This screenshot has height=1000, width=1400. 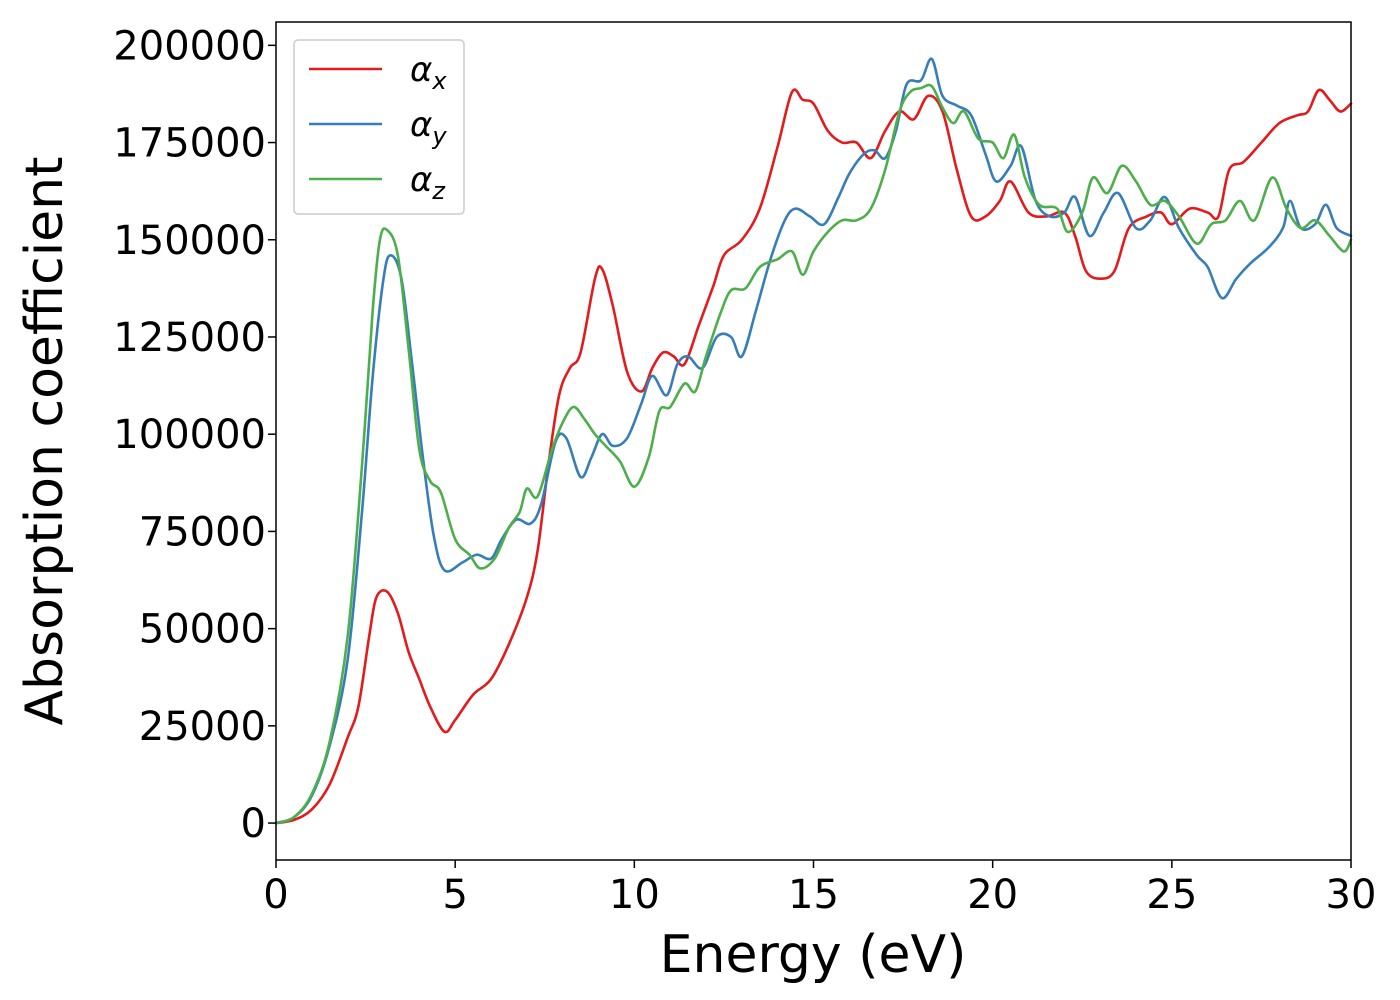 What do you see at coordinates (275, 895) in the screenshot?
I see `x-tick-label: 0` at bounding box center [275, 895].